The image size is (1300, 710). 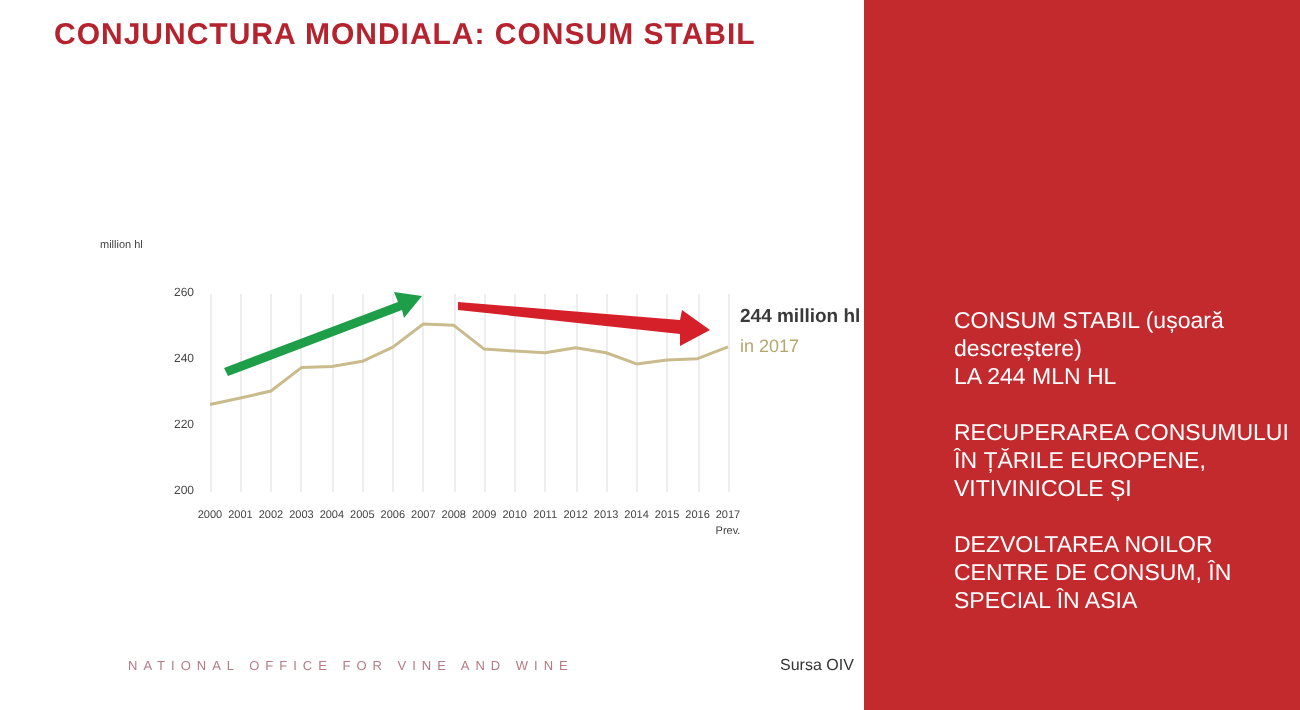 What do you see at coordinates (1090, 350) in the screenshot?
I see `text: CONSUM STABIL (ușoară descreștere) LA 244 MLN HL` at bounding box center [1090, 350].